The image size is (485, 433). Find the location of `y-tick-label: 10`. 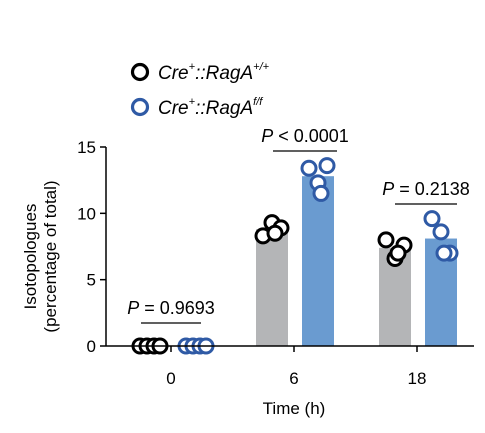

y-tick-label: 10 is located at coordinates (86, 213).